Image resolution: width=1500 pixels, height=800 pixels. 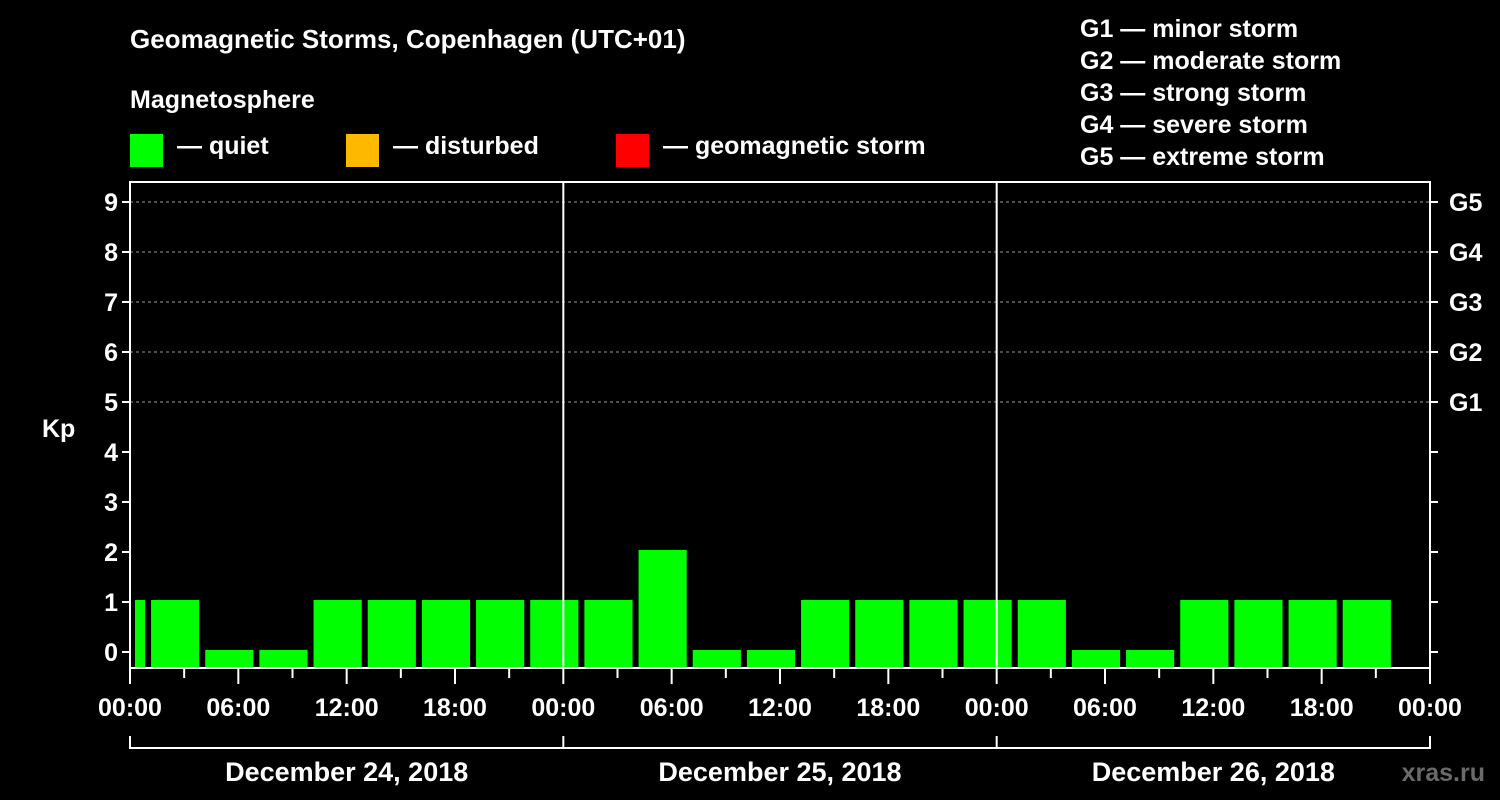 What do you see at coordinates (1194, 125) in the screenshot?
I see `storm-scale-g4: G4 — severe storm` at bounding box center [1194, 125].